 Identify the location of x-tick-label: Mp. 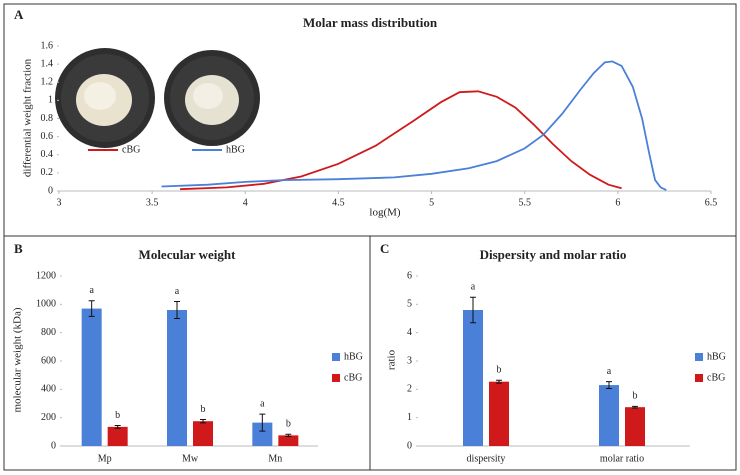
(105, 458).